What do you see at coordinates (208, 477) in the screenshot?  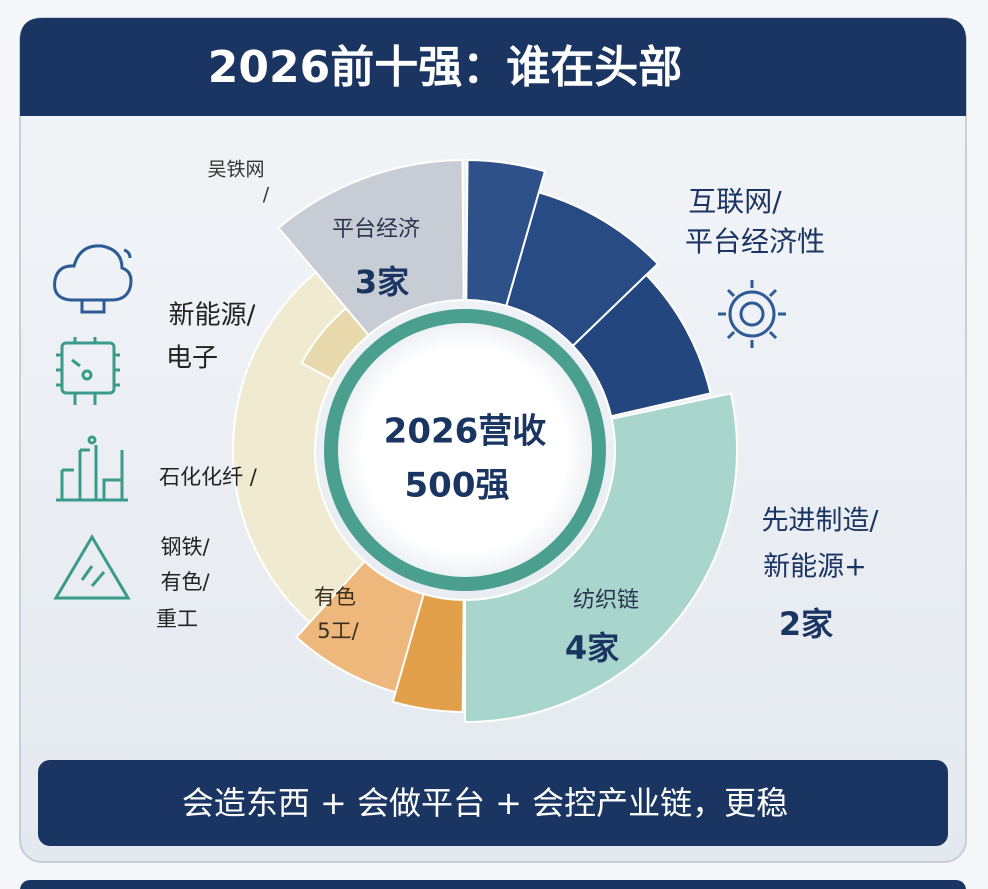 I see `side-label: 石化化纤 /` at bounding box center [208, 477].